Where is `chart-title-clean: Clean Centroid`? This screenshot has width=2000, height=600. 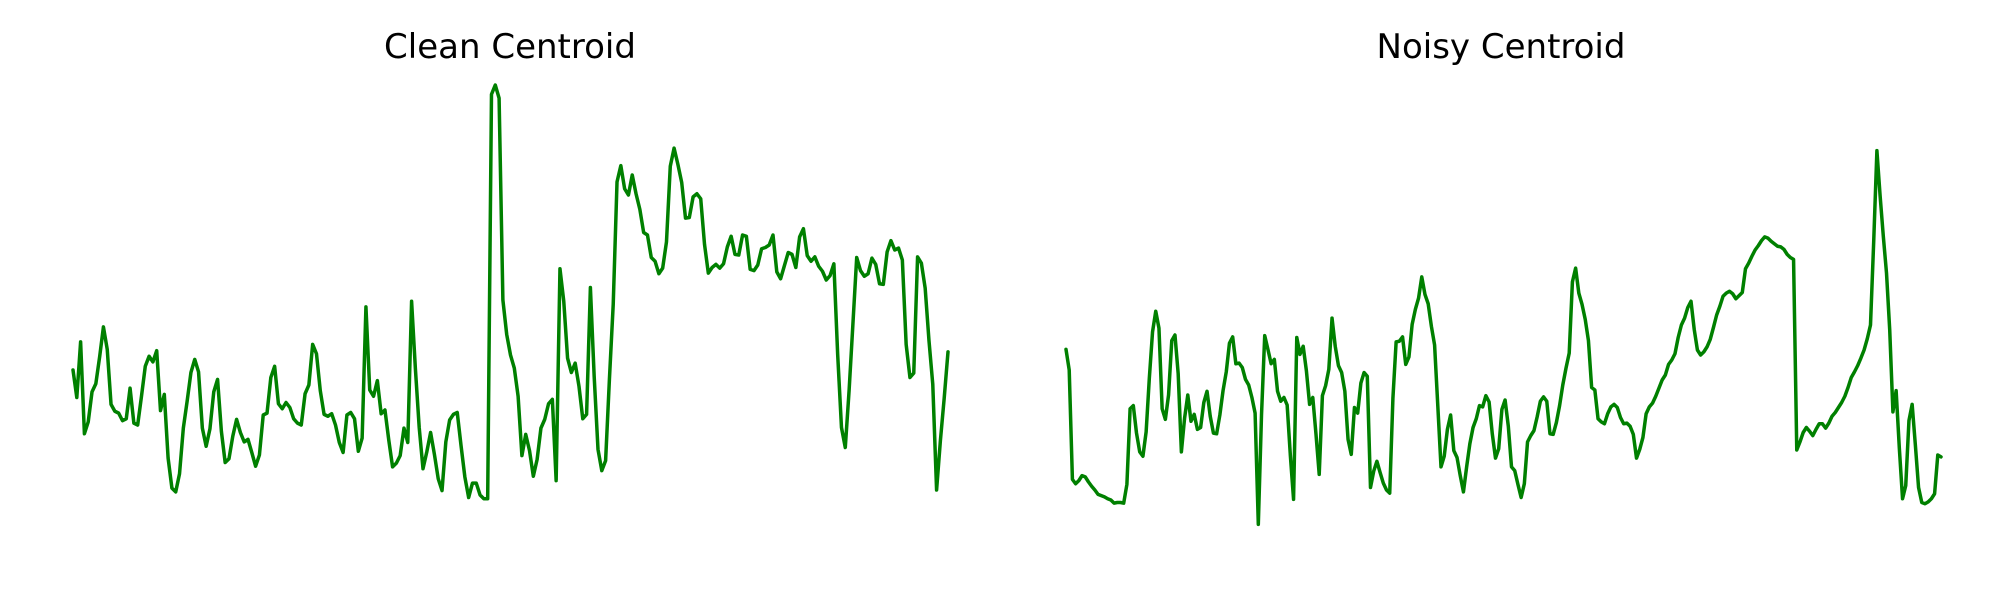 chart-title-clean: Clean Centroid is located at coordinates (510, 47).